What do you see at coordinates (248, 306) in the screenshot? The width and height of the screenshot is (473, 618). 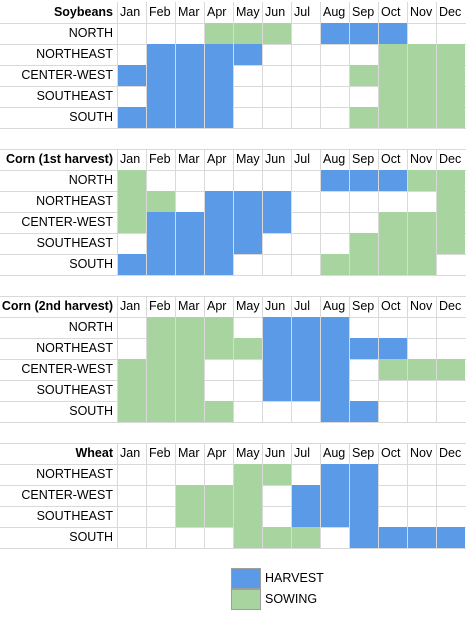 I see `month-label: May` at bounding box center [248, 306].